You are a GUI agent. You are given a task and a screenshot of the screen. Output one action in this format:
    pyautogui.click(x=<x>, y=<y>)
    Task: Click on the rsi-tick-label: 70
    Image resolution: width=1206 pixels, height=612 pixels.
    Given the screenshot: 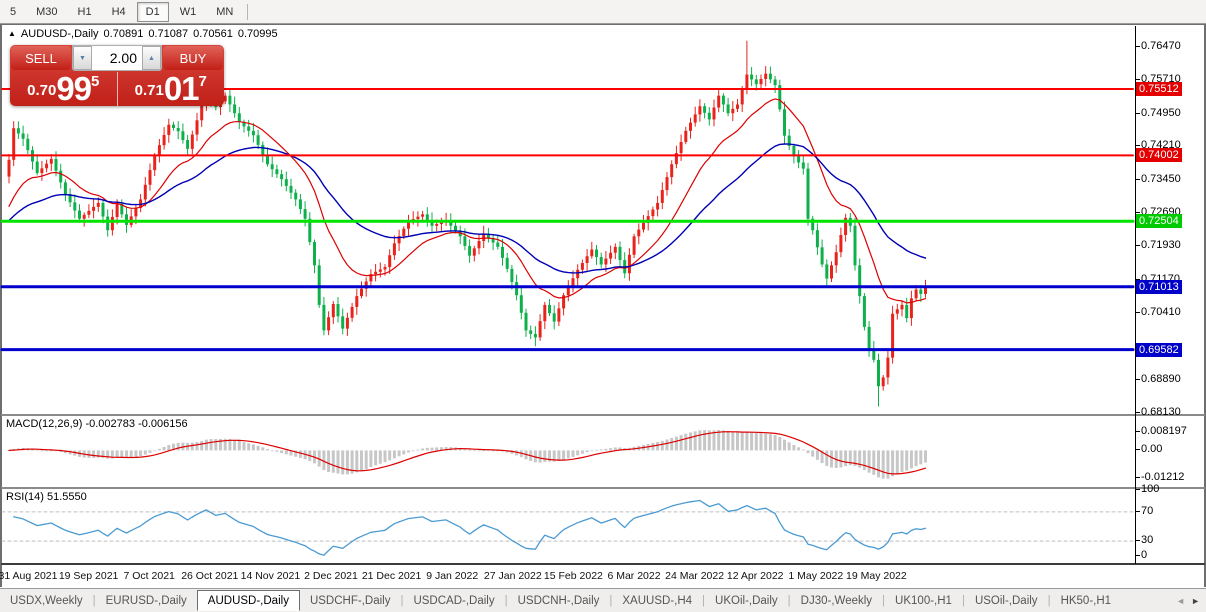 What is the action you would take?
    pyautogui.click(x=1144, y=510)
    